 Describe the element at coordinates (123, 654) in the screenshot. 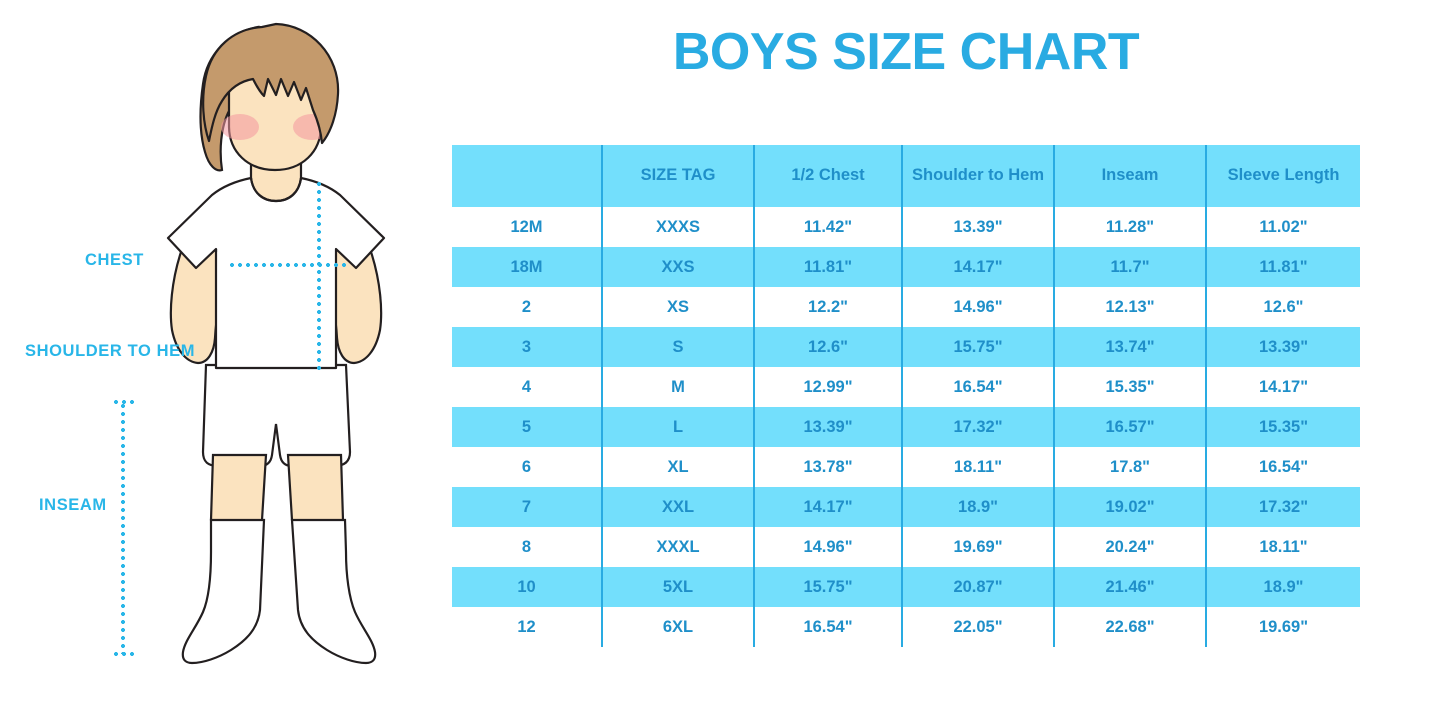

I see `inseam-cap-bottom` at that location.